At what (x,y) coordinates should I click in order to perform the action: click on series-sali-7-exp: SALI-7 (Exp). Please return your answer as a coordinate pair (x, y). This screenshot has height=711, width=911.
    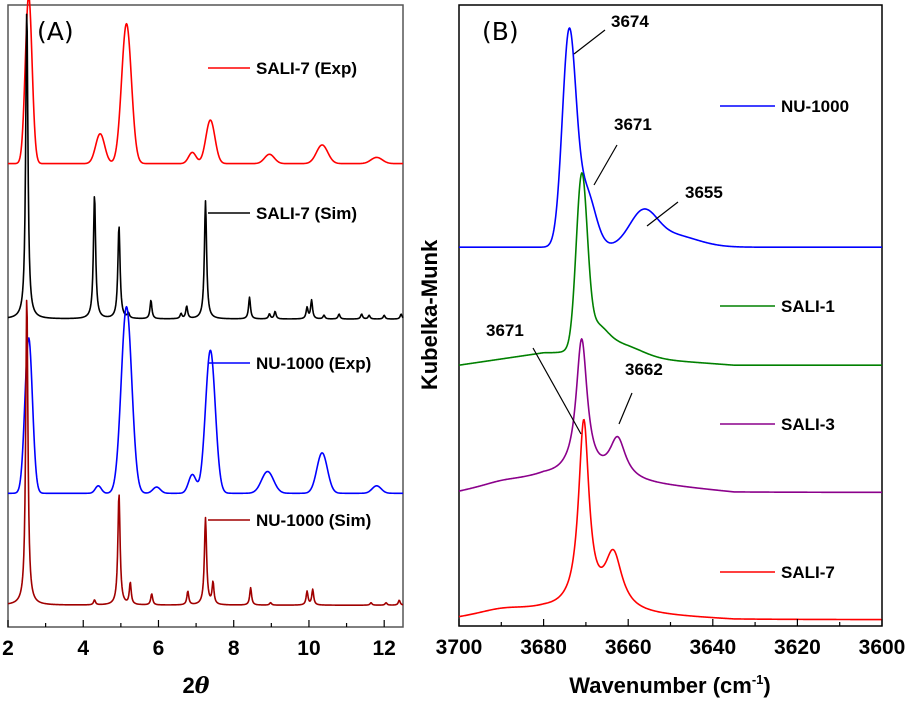
    Looking at the image, I should click on (205, 82).